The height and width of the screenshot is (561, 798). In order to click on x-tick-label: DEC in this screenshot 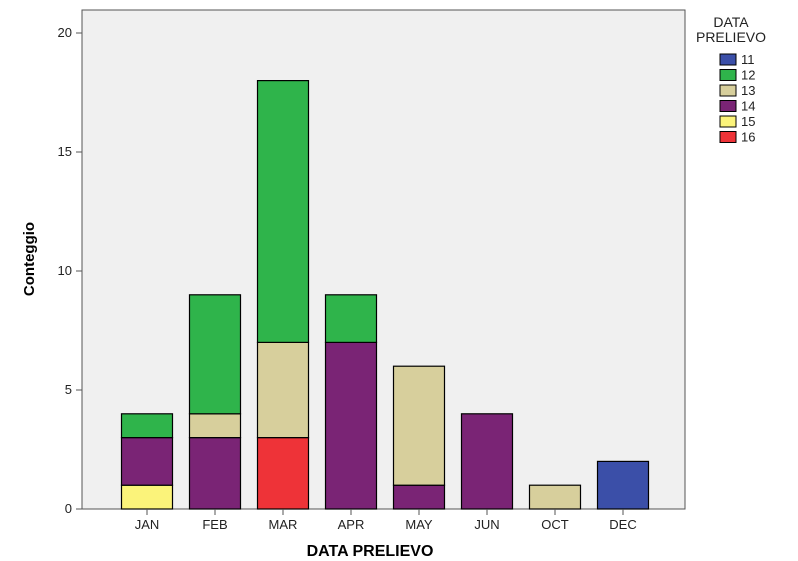, I will do `click(622, 524)`.